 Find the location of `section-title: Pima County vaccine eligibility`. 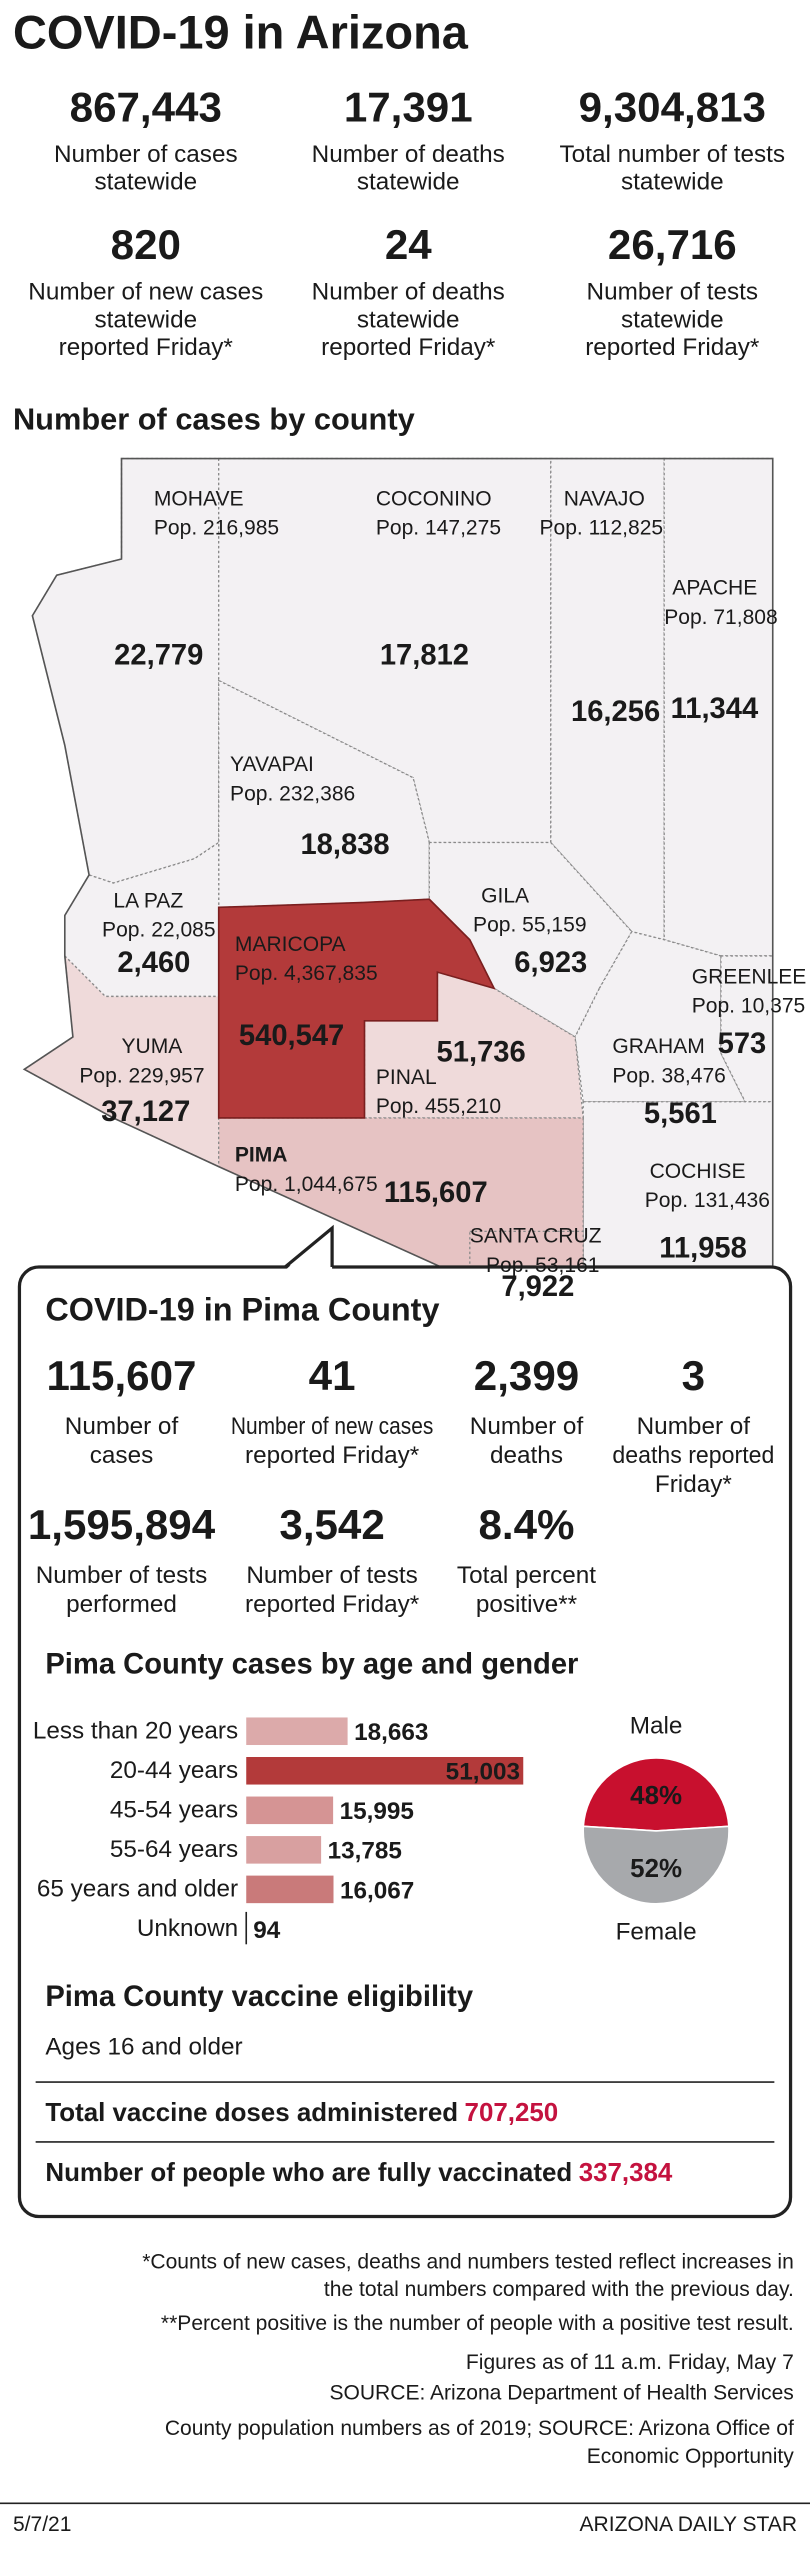

section-title: Pima County vaccine eligibility is located at coordinates (259, 1997).